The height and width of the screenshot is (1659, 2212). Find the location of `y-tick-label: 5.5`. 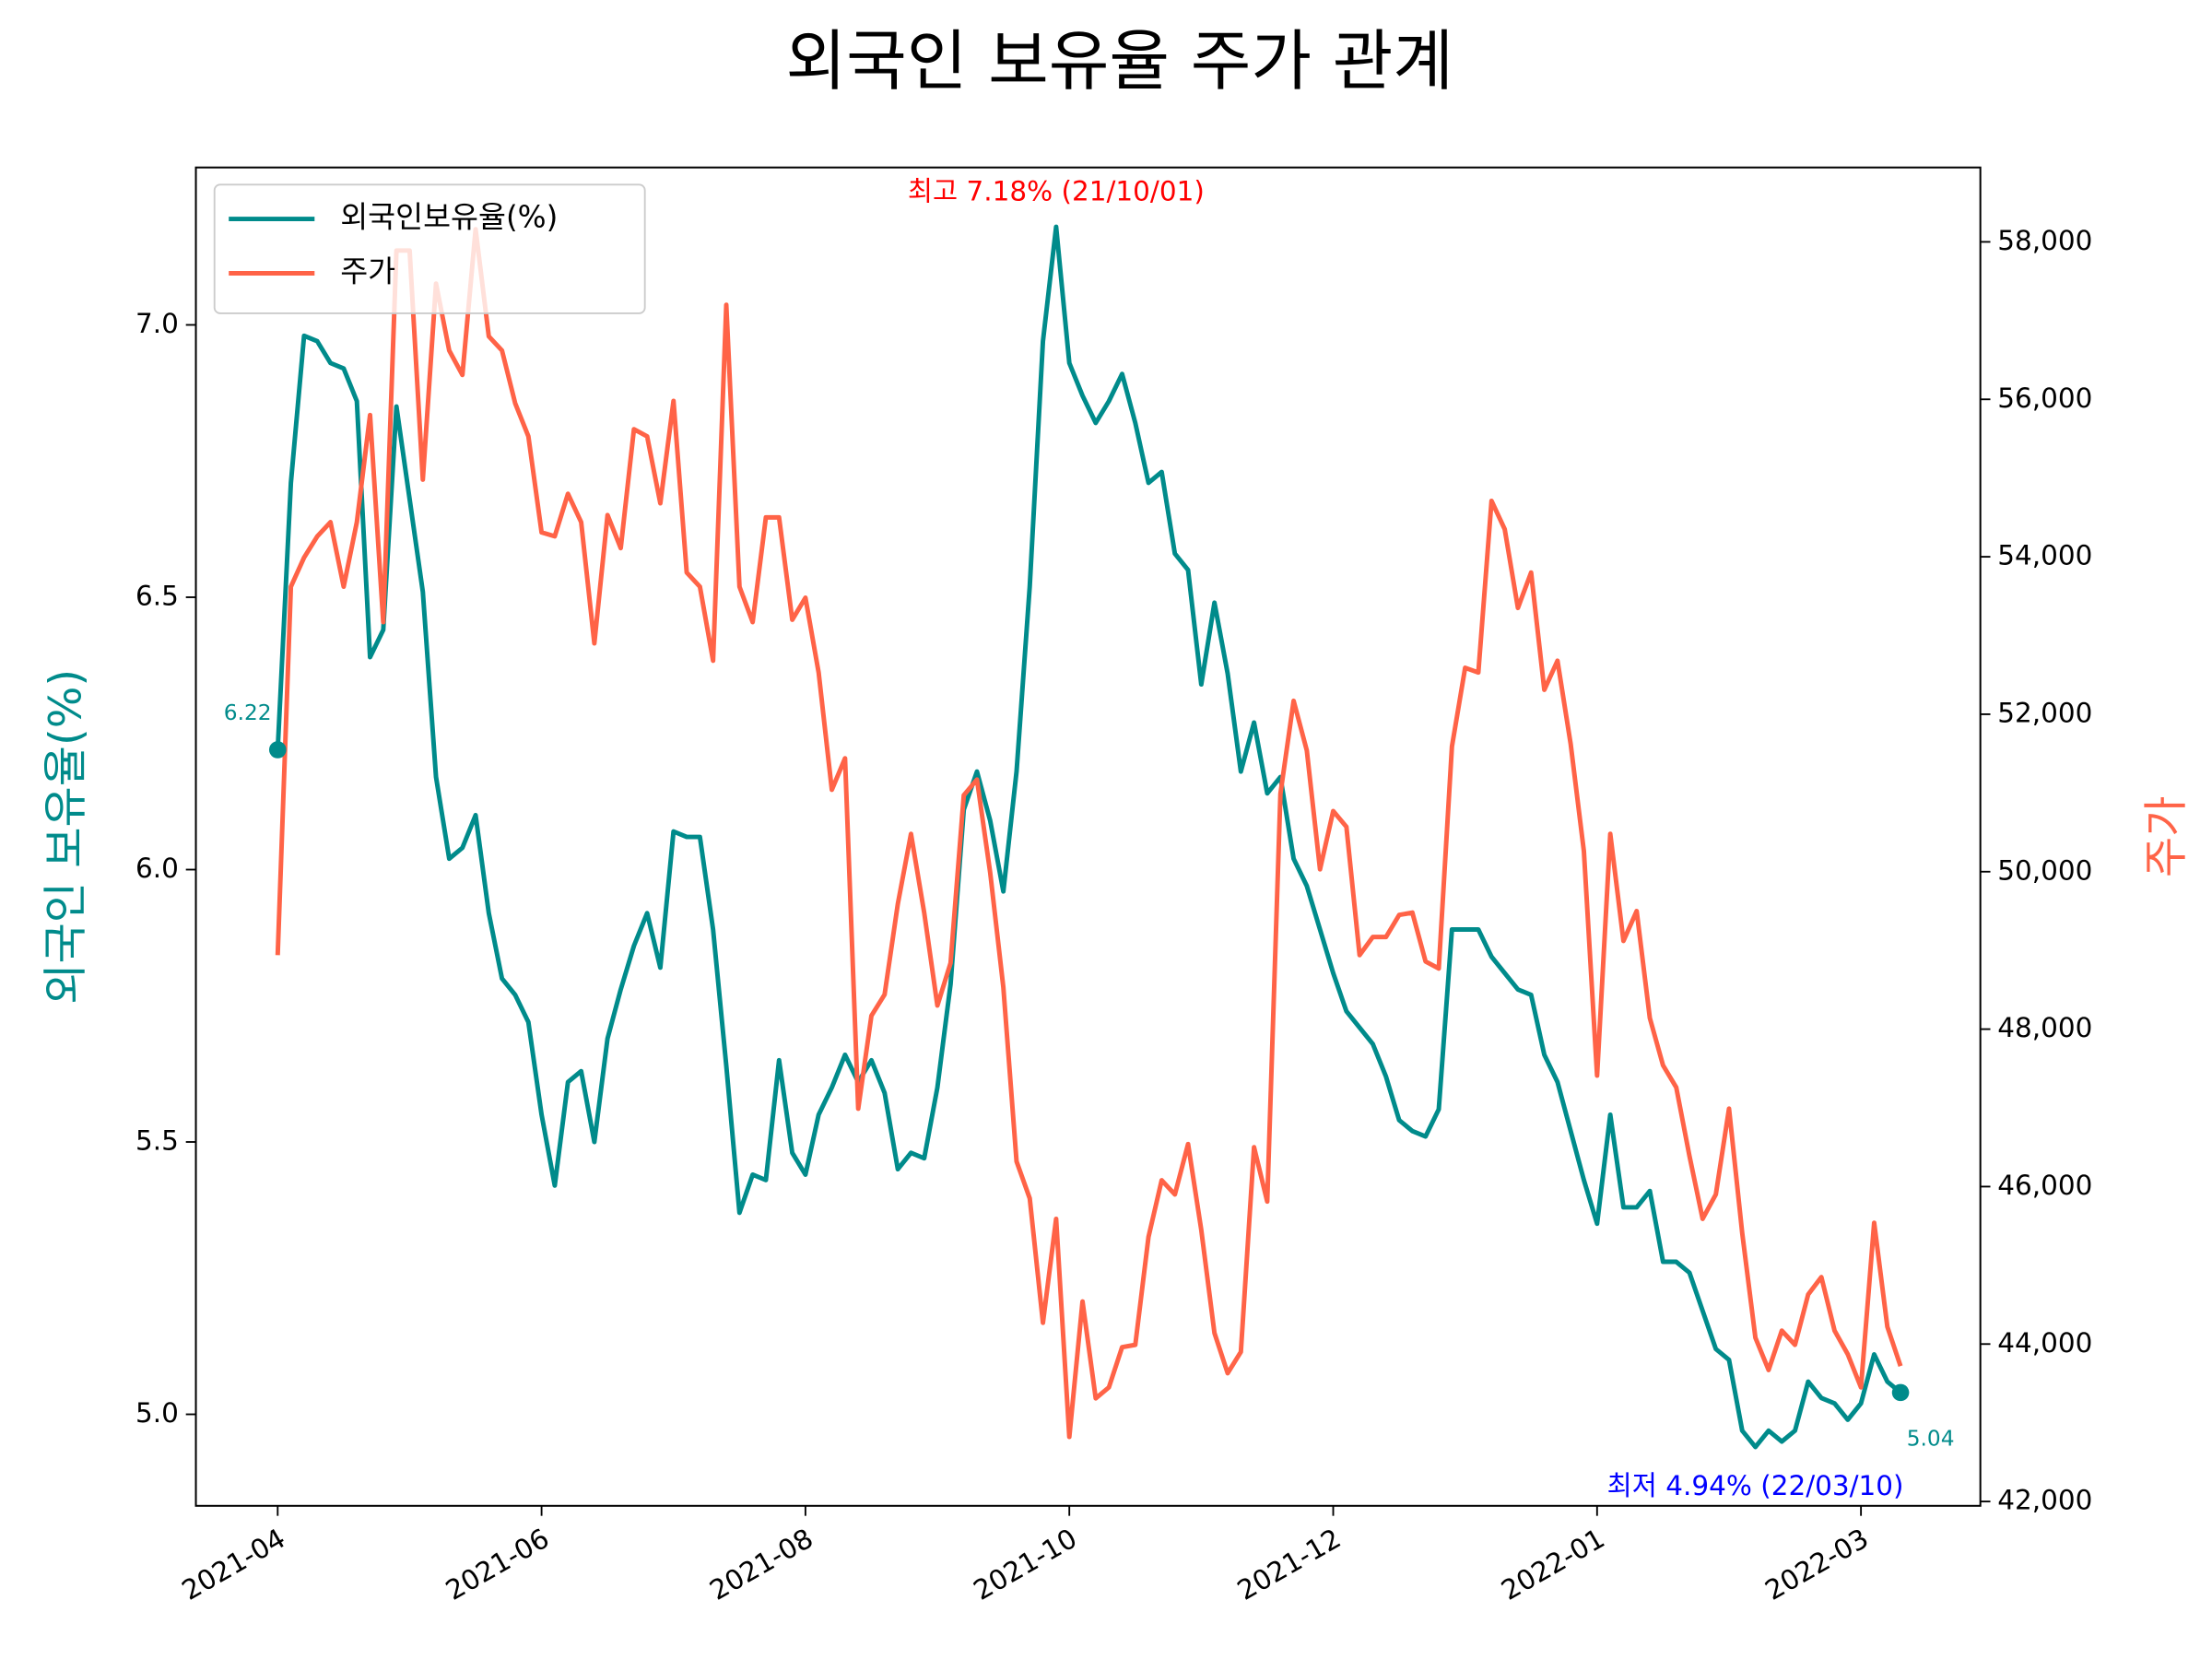

y-tick-label: 5.5 is located at coordinates (157, 1141).